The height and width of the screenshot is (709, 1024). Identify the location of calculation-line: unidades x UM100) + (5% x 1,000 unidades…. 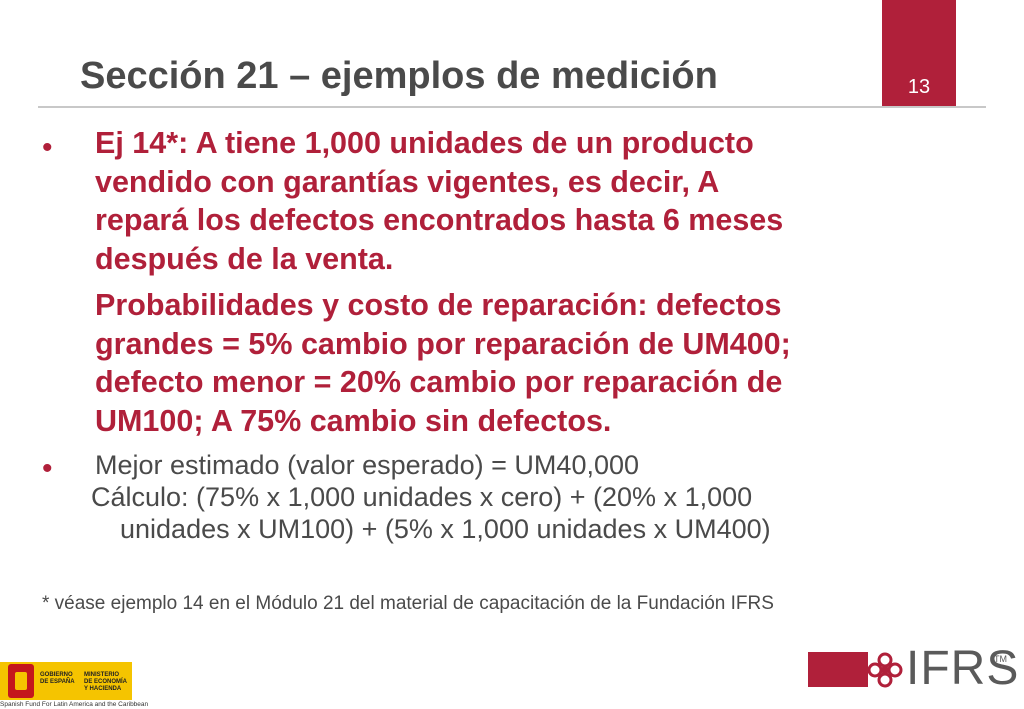
(445, 529).